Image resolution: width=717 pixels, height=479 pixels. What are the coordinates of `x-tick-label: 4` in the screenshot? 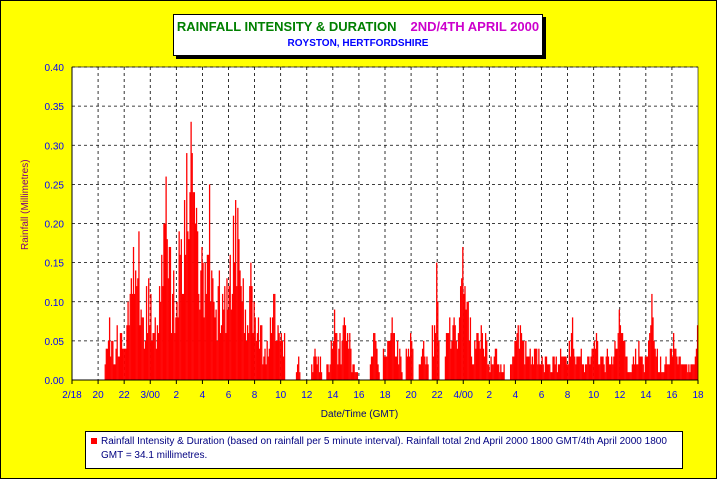 It's located at (516, 395).